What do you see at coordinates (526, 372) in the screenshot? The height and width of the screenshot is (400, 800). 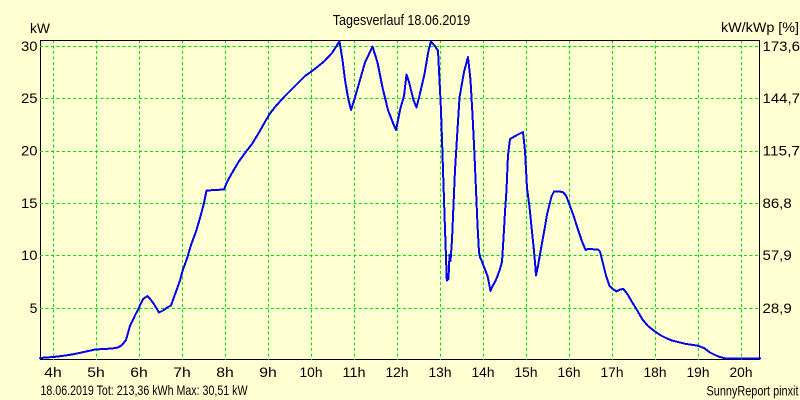 I see `svg-text: 15h` at bounding box center [526, 372].